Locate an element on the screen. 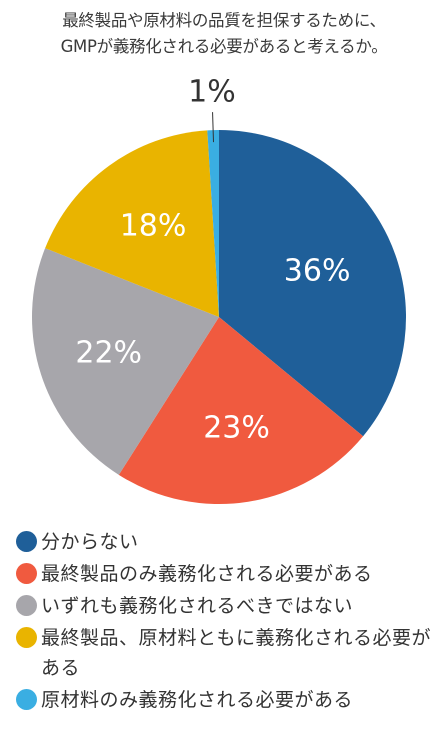 The image size is (448, 729). legend-item-4: 最終製品、原材料ともに義務化される必要がある is located at coordinates (226, 653).